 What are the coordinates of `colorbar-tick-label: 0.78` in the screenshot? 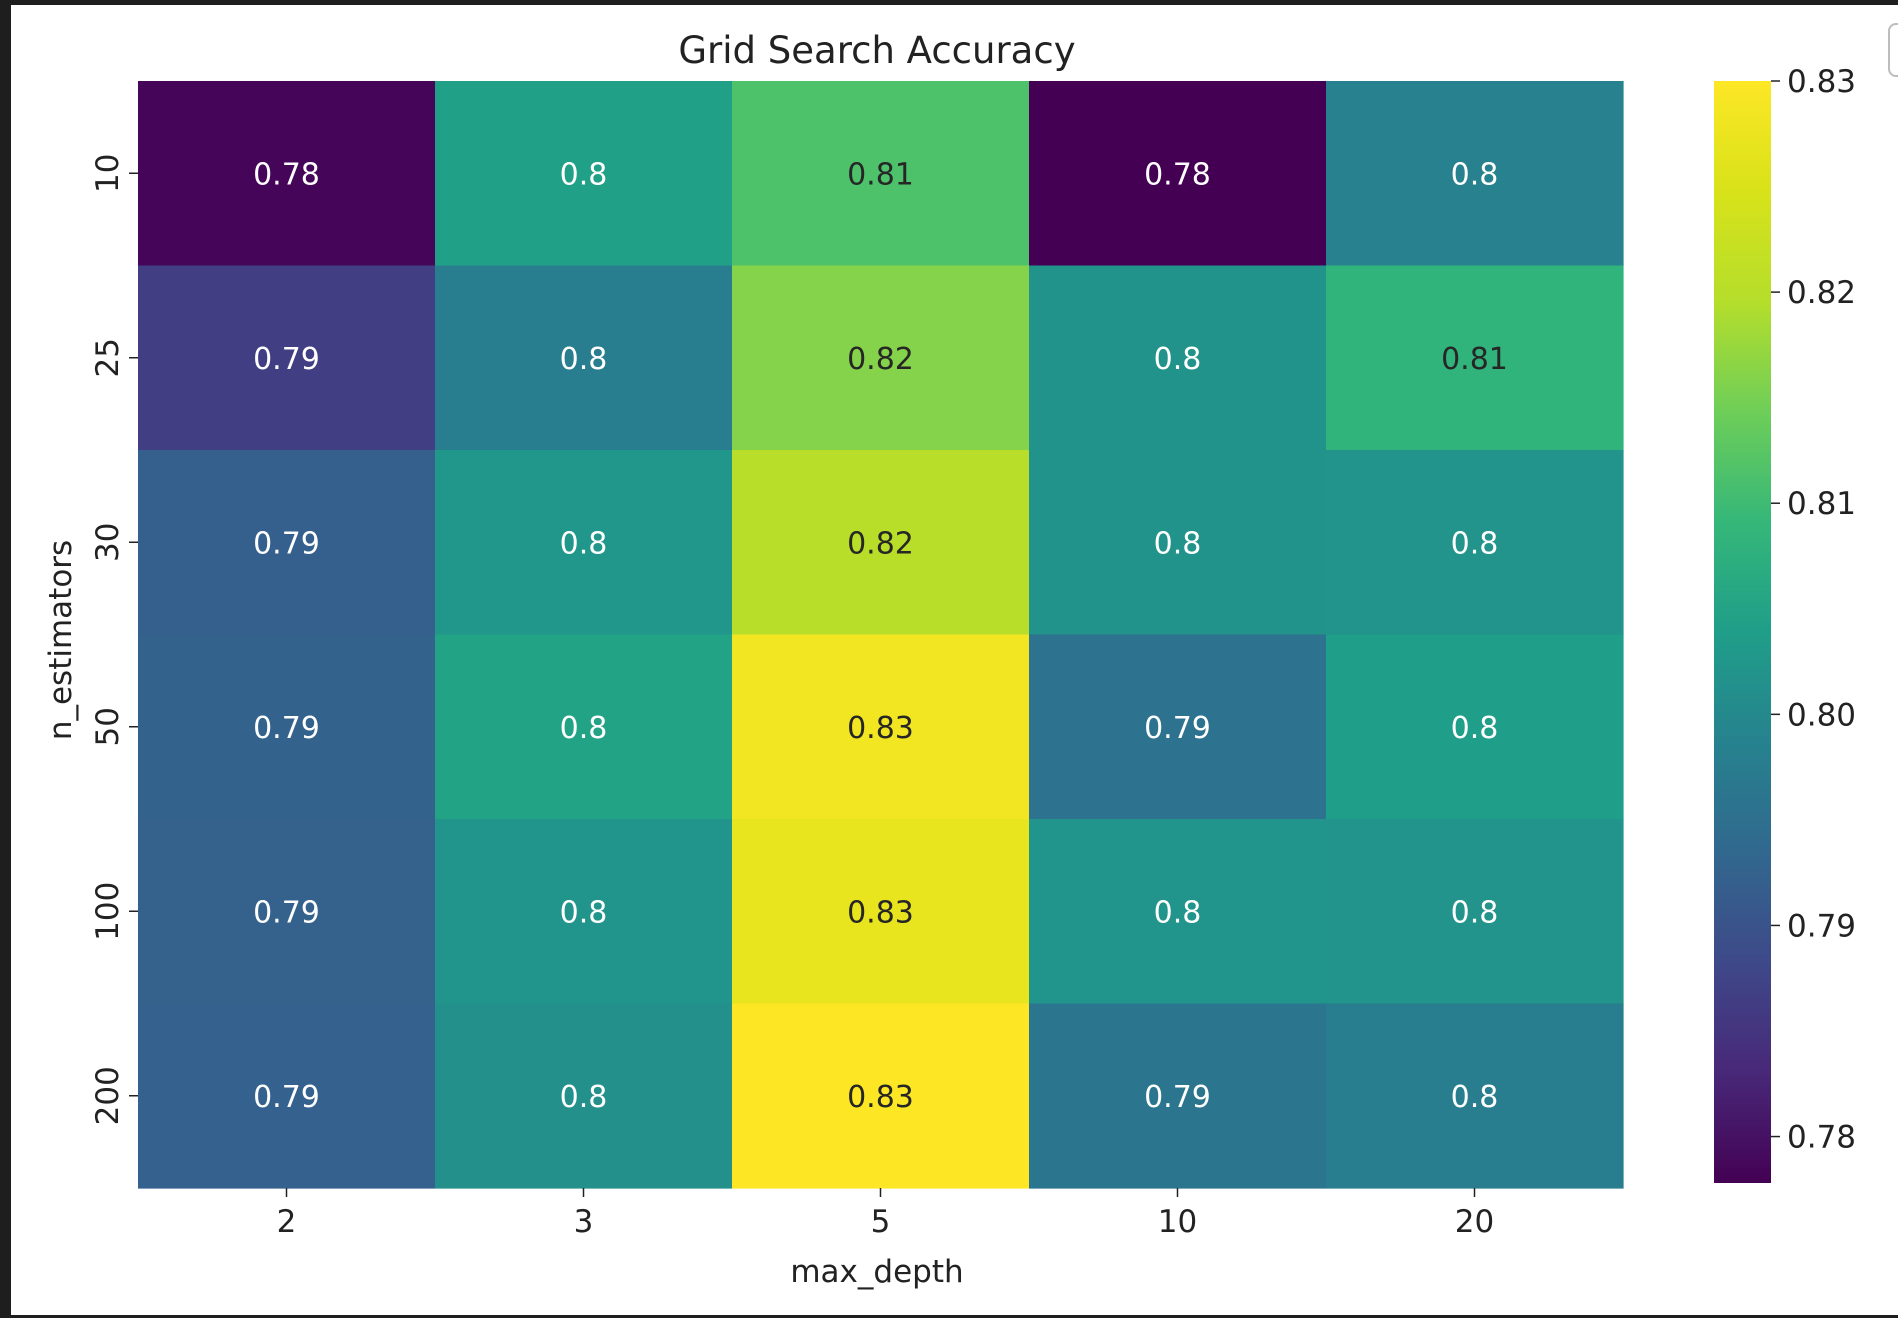 It's located at (1821, 1138).